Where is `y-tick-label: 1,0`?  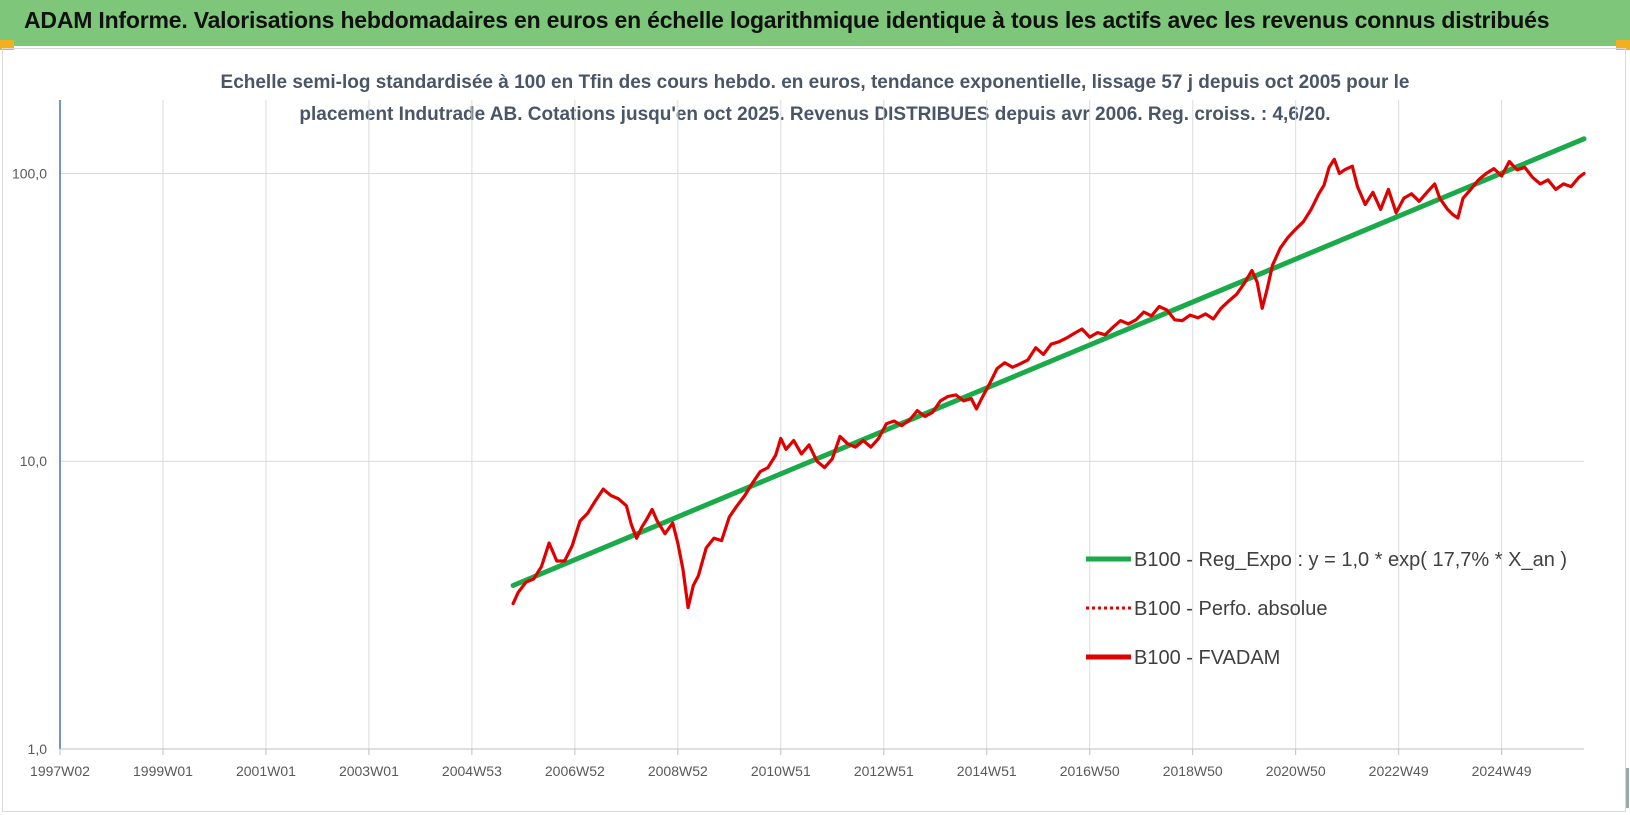
y-tick-label: 1,0 is located at coordinates (38, 749).